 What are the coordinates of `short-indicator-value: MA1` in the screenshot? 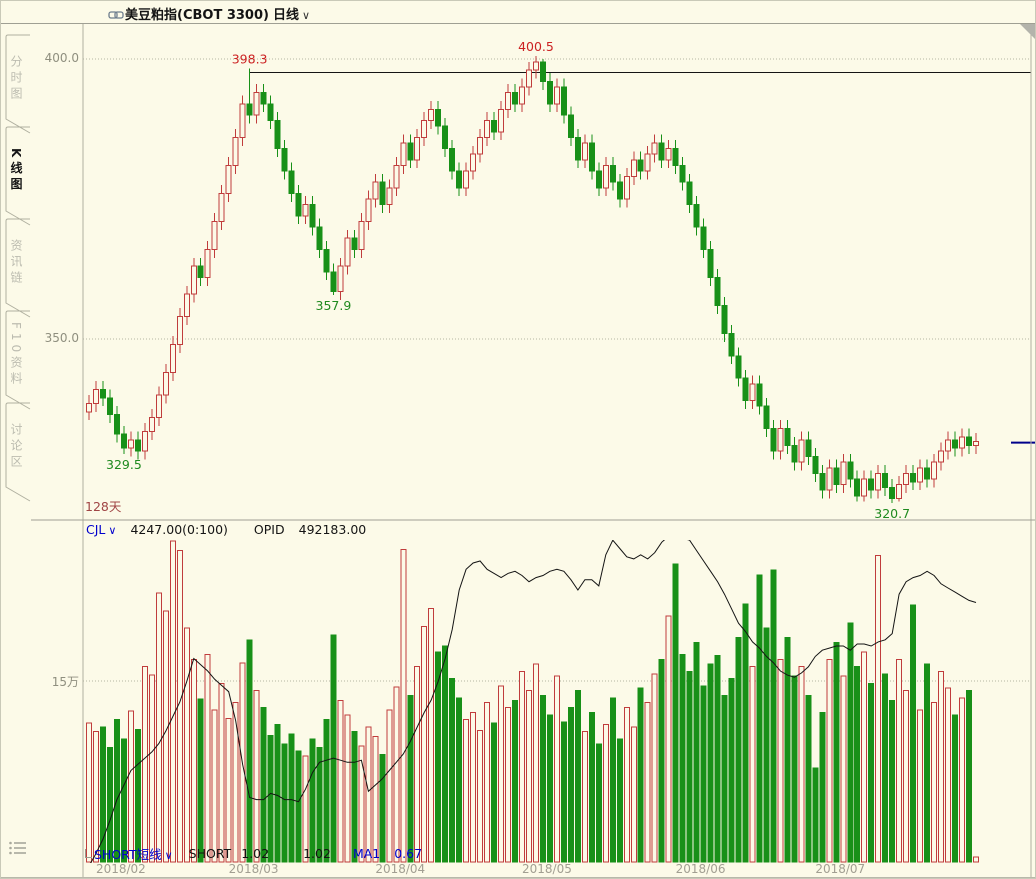 It's located at (366, 853).